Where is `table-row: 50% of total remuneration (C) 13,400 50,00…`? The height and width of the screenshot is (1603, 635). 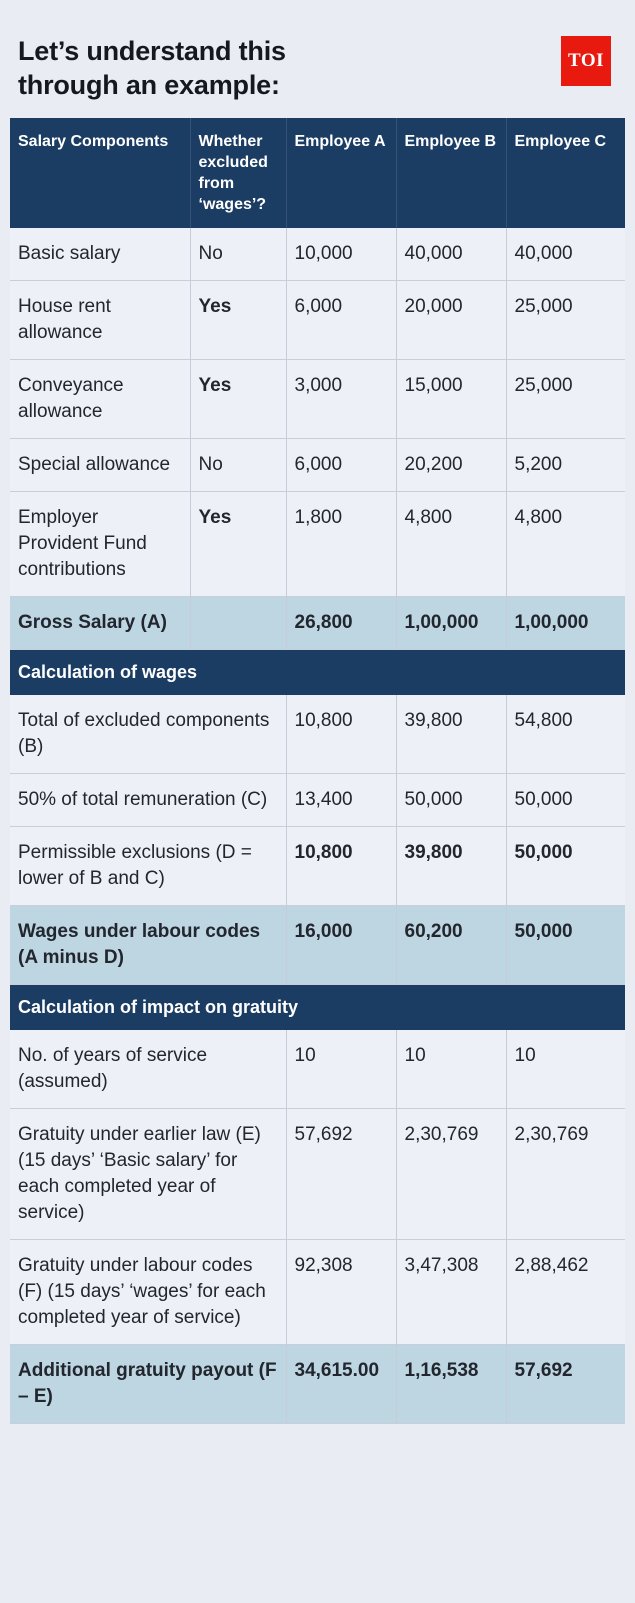 table-row: 50% of total remuneration (C) 13,400 50,00… is located at coordinates (317, 800).